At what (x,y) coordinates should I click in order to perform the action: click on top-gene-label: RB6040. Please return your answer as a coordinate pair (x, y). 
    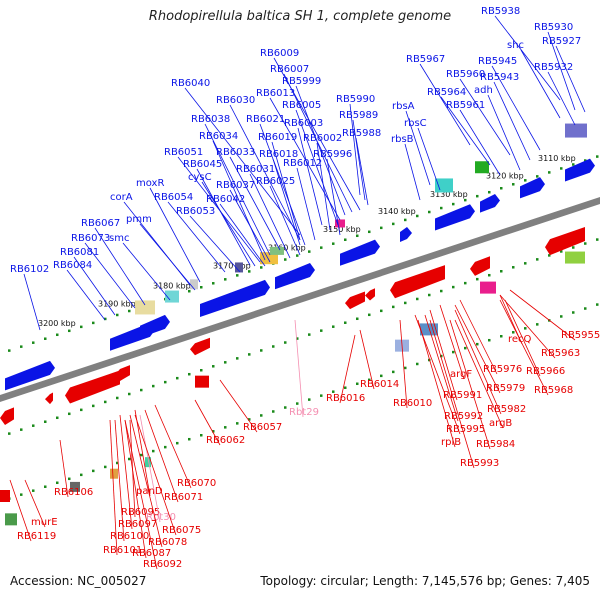
    Looking at the image, I should click on (190, 83).